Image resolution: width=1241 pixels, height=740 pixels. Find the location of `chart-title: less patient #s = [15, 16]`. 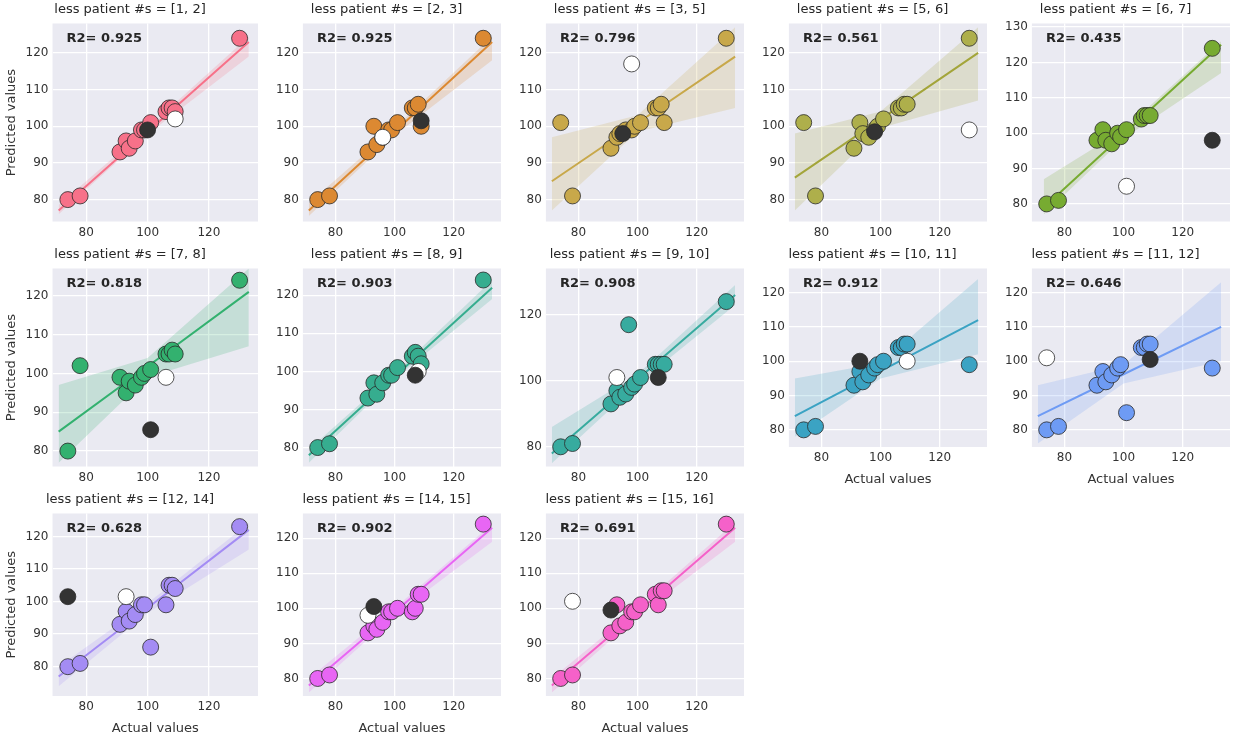

chart-title: less patient #s = [15, 16] is located at coordinates (629, 499).